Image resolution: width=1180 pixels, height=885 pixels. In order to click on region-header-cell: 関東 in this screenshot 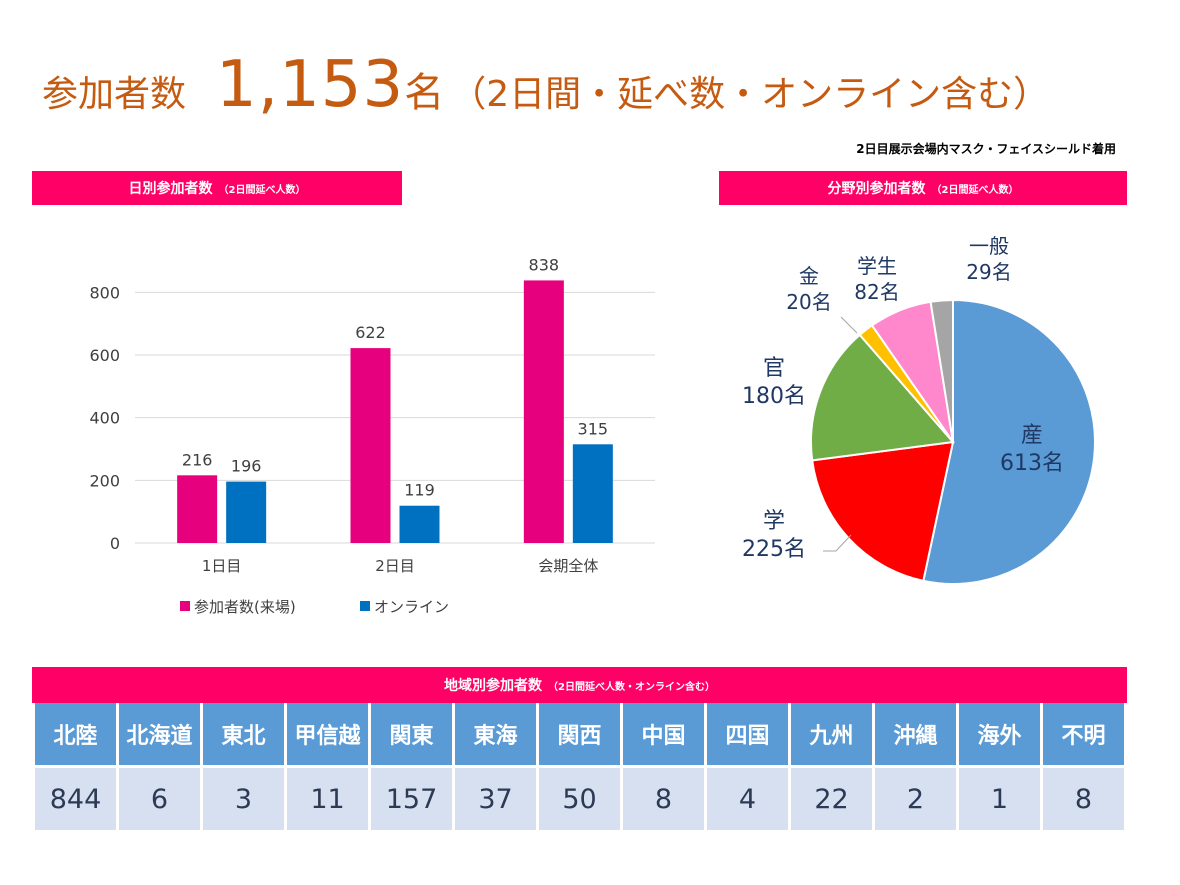, I will do `click(411, 734)`.